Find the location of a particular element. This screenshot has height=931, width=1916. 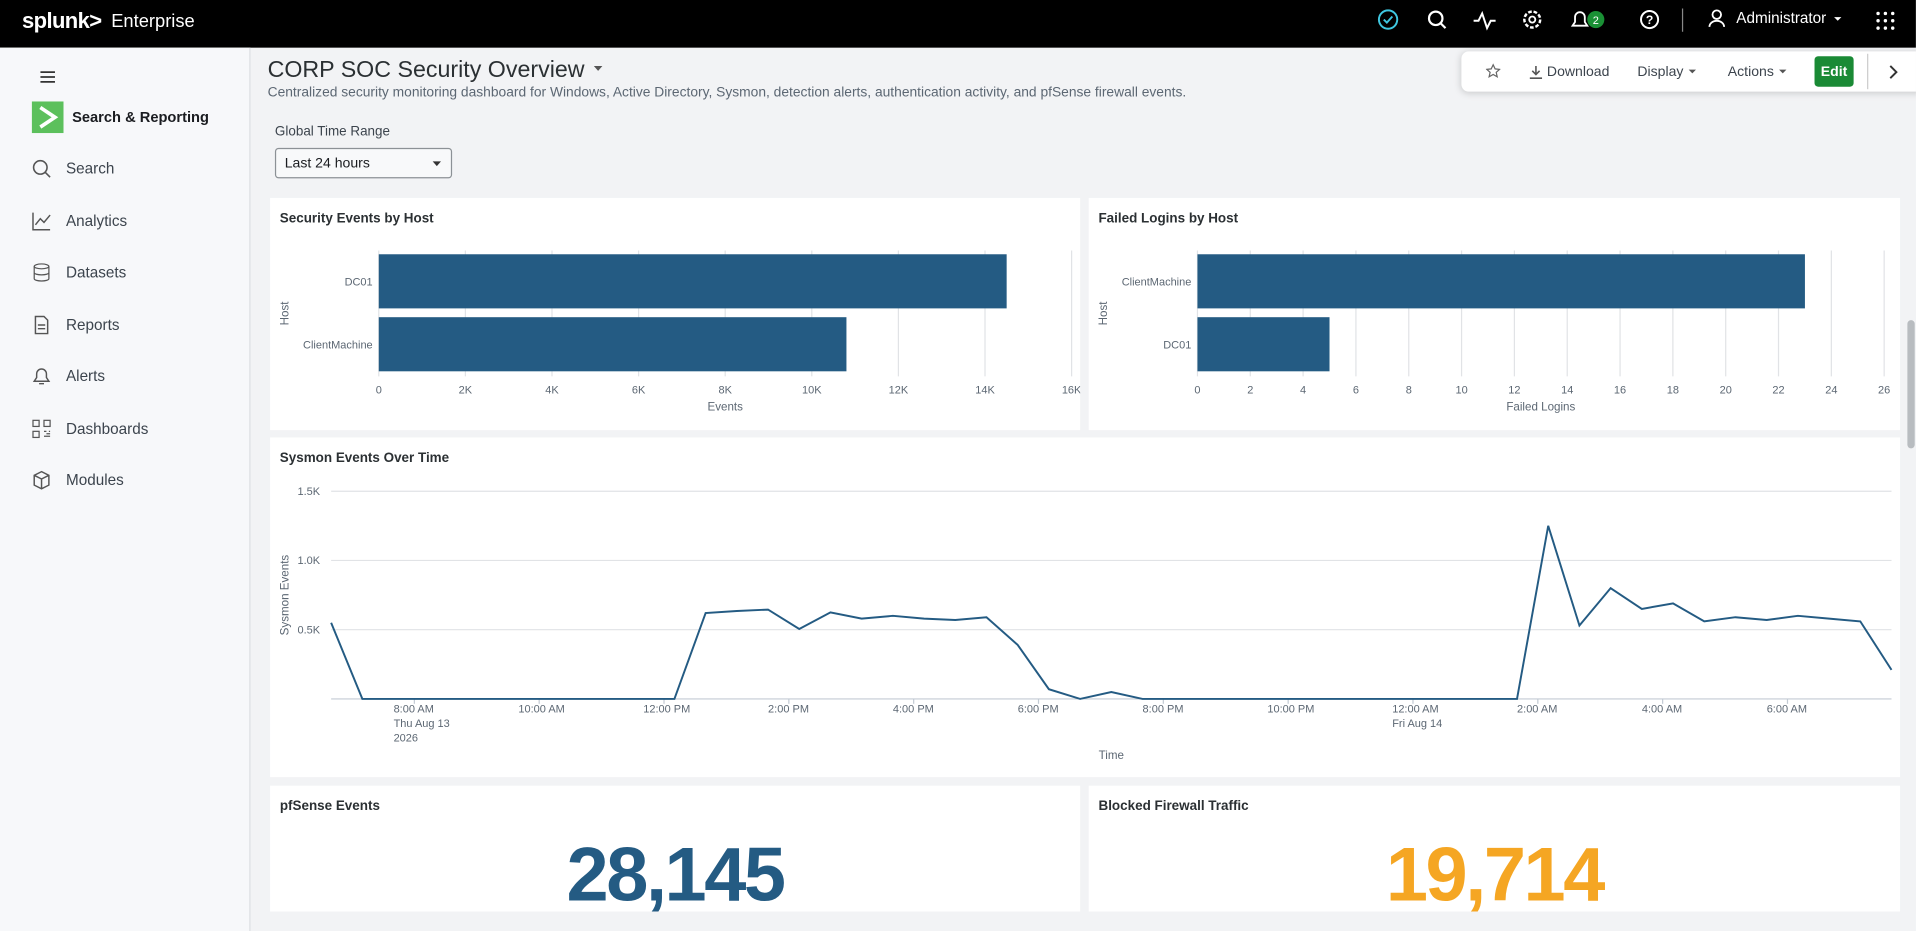

x-tick-label: 16K is located at coordinates (1071, 390).